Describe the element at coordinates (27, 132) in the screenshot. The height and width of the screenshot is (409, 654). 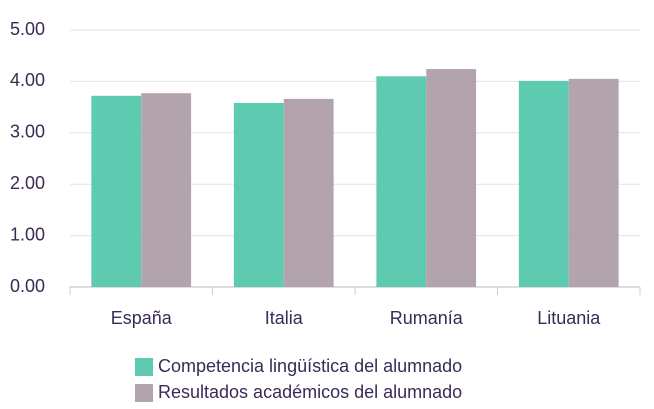
I see `y-tick-label: 3.00` at that location.